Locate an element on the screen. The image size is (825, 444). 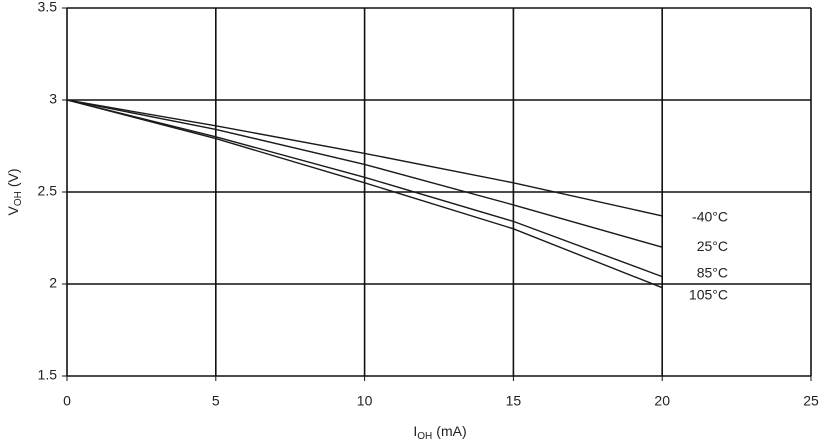
y-label-main: V is located at coordinates (13, 211).